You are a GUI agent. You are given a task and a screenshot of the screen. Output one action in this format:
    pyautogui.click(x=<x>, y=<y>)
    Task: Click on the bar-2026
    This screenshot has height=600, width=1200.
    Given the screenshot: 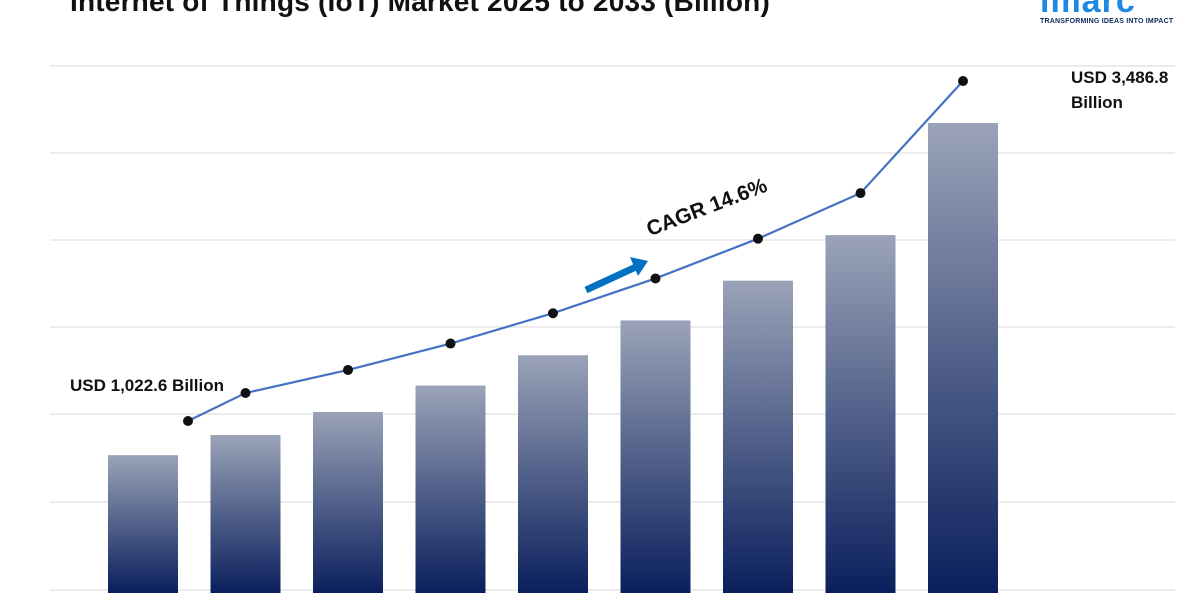 What is the action you would take?
    pyautogui.click(x=245, y=514)
    